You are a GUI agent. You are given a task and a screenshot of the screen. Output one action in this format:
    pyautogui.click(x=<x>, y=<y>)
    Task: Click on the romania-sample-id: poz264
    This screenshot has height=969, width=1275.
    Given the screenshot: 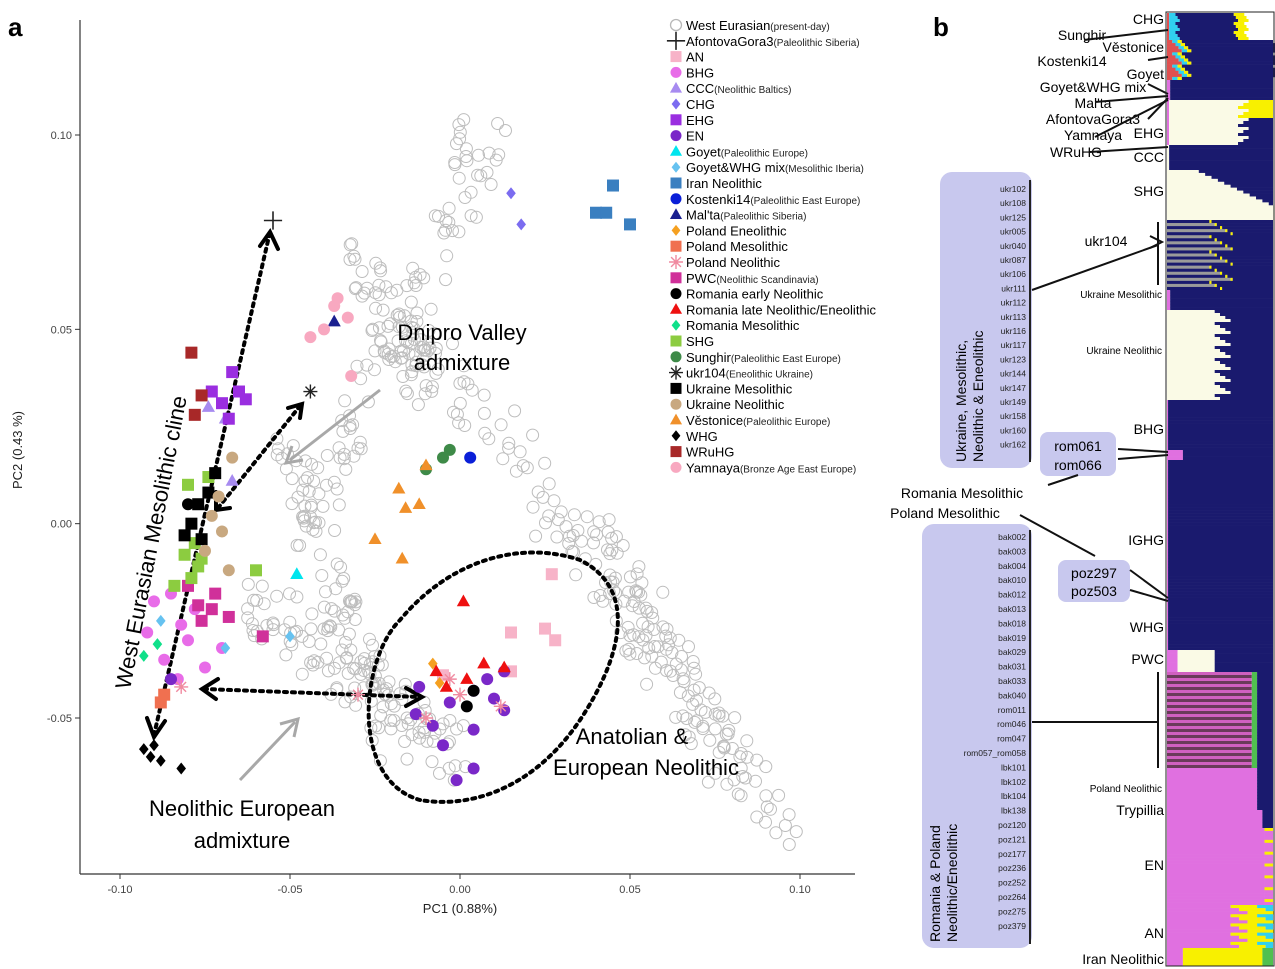 What is the action you would take?
    pyautogui.click(x=1012, y=897)
    